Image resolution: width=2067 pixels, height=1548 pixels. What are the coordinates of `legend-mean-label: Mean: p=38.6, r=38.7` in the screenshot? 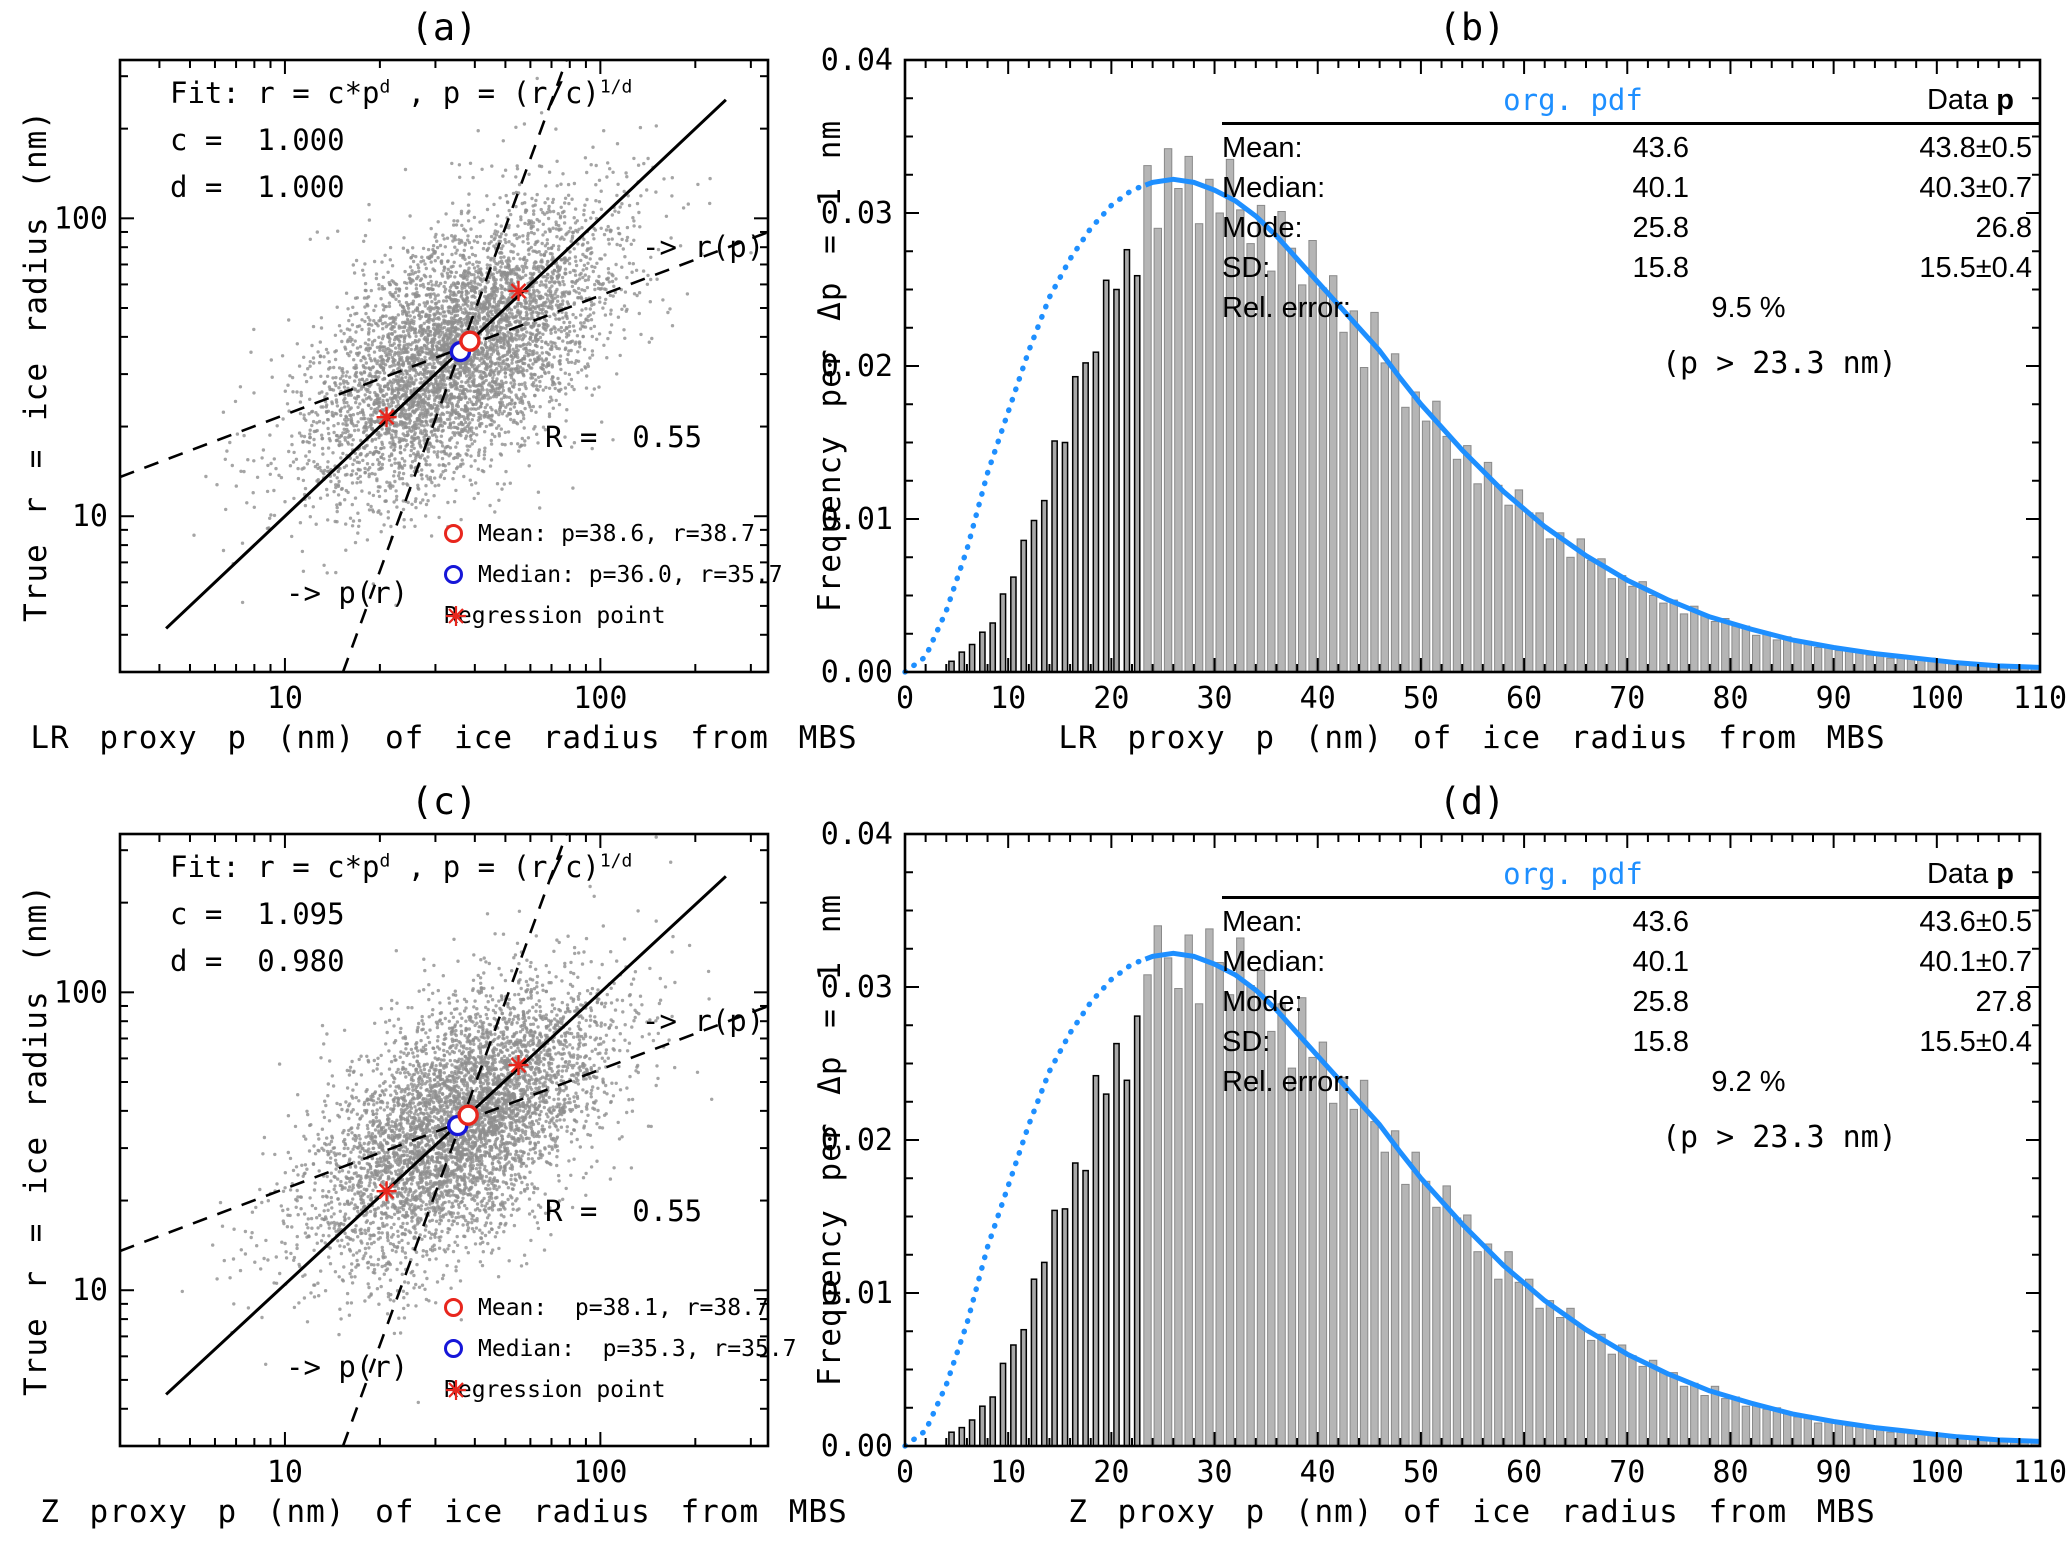 It's located at (616, 533).